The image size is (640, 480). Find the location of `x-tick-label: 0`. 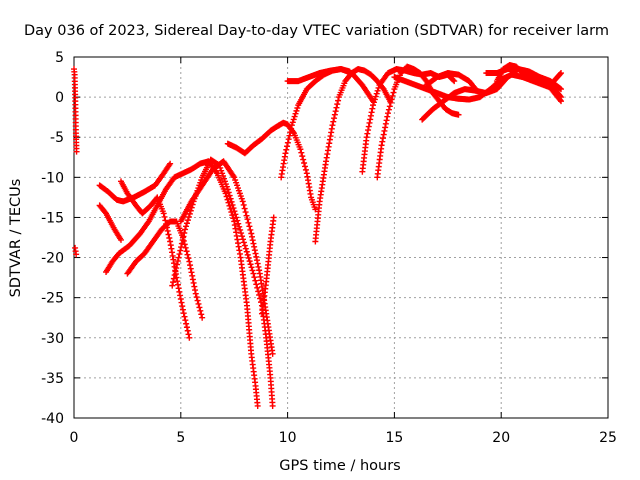

x-tick-label: 0 is located at coordinates (74, 438).